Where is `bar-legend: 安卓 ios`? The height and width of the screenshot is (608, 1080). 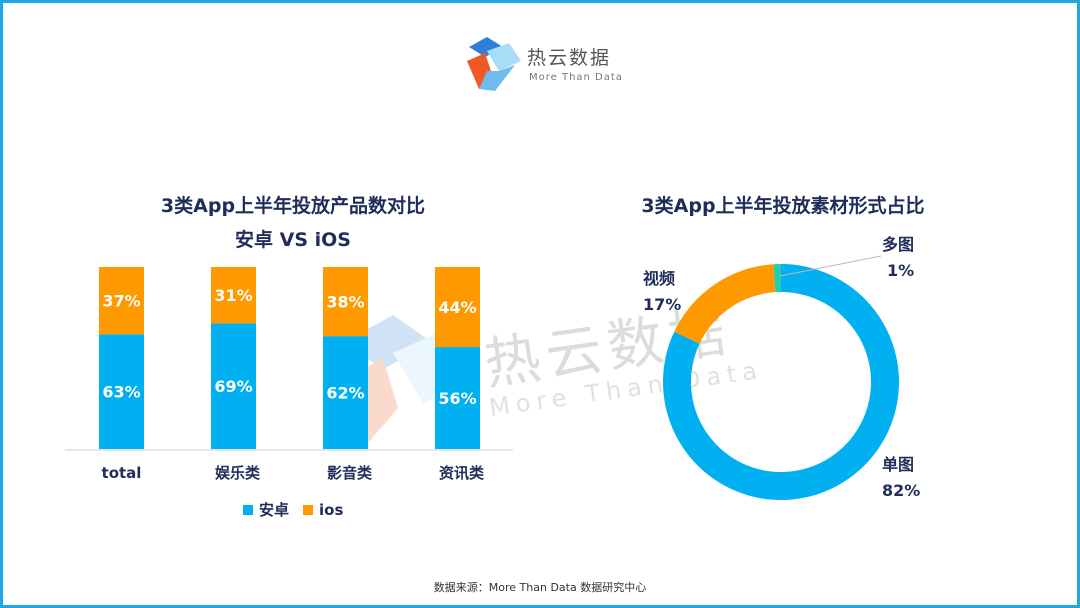 bar-legend: 安卓 ios is located at coordinates (293, 509).